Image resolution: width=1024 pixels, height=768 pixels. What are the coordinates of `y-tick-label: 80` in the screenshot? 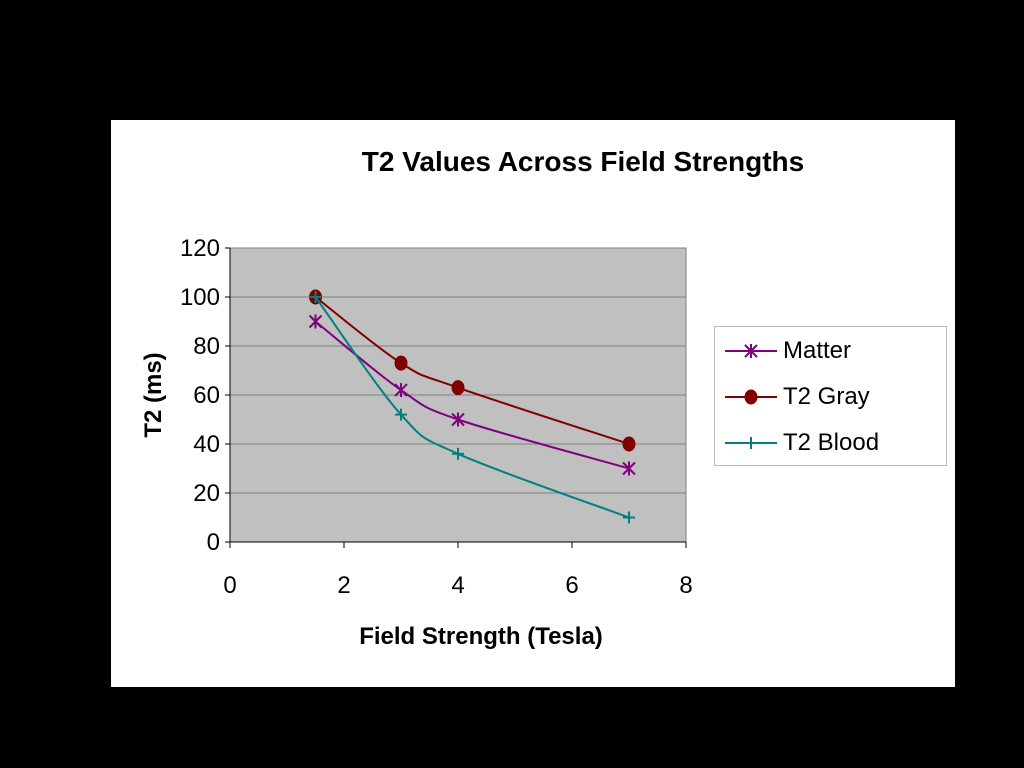 It's located at (206, 346).